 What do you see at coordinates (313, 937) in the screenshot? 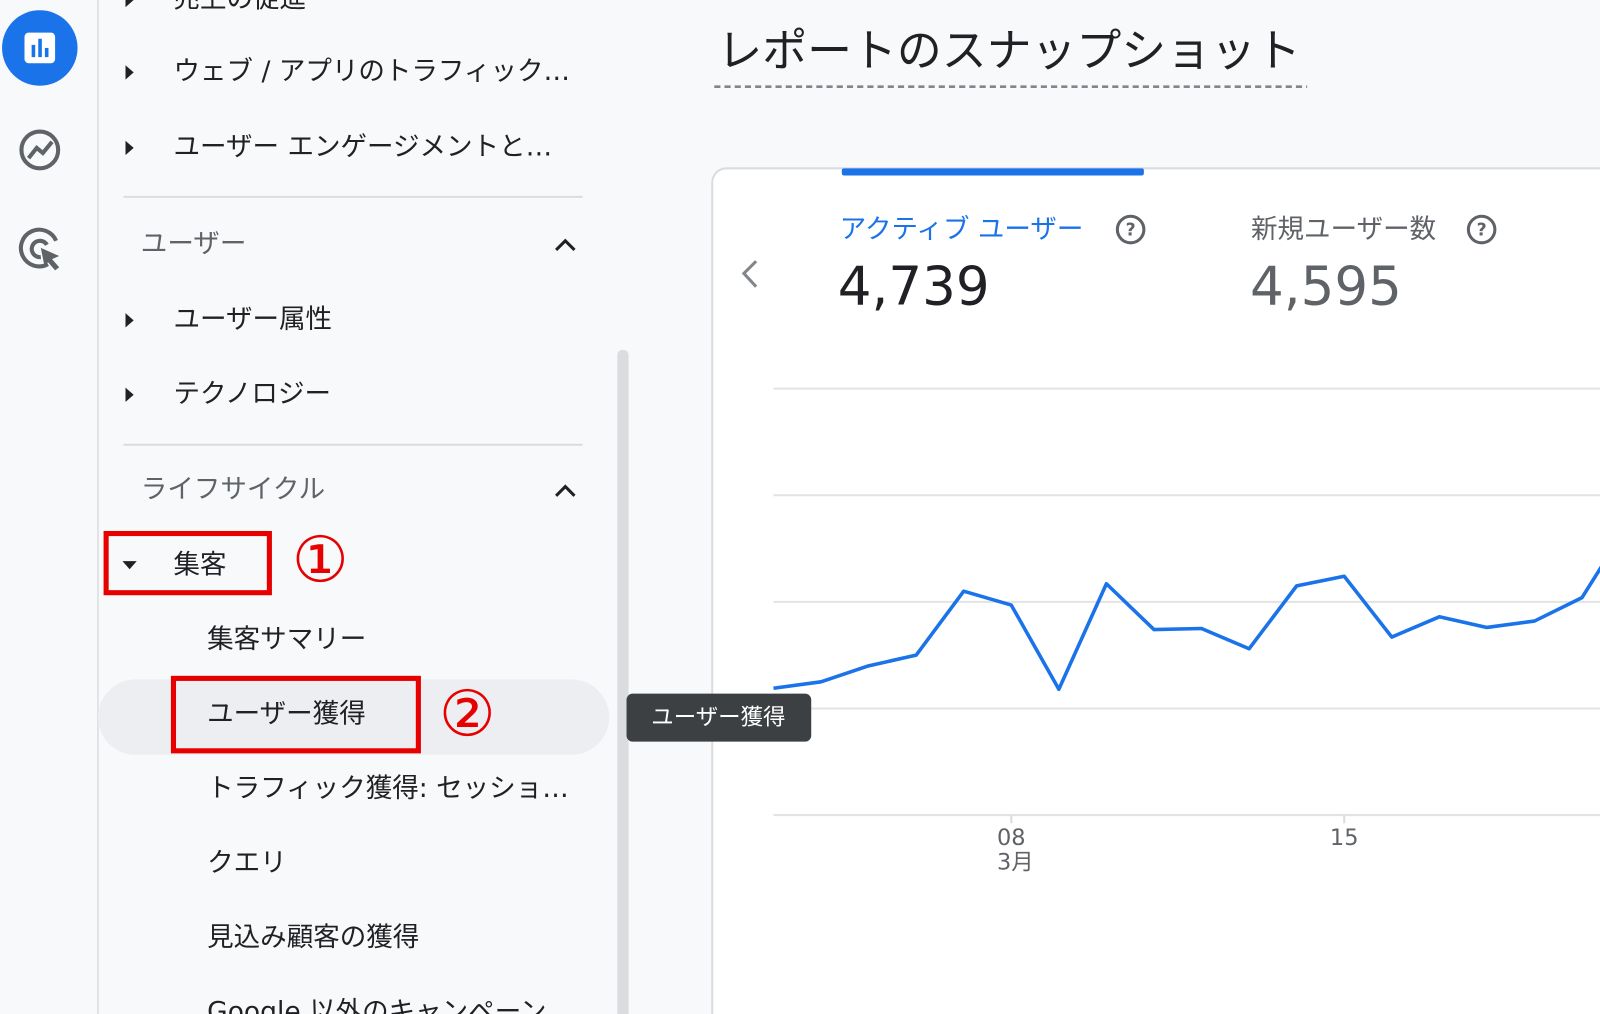
I see `nav-subitem: 見込み顧客の獲得` at bounding box center [313, 937].